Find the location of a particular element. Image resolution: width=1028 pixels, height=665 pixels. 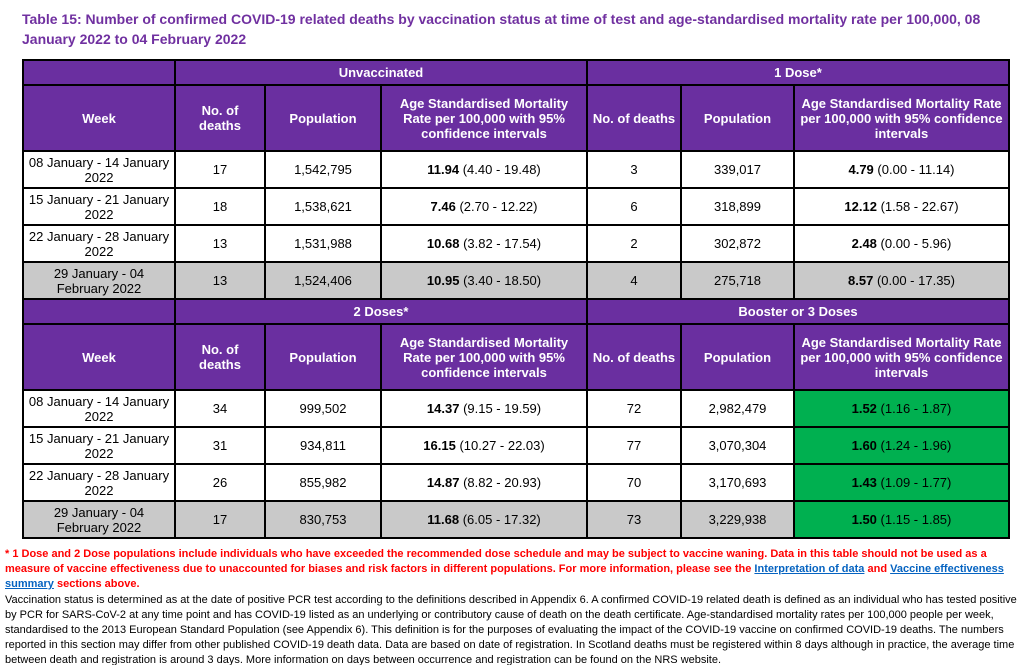

asmr-cell: 8.57 (0.00 - 17.35) is located at coordinates (901, 281).